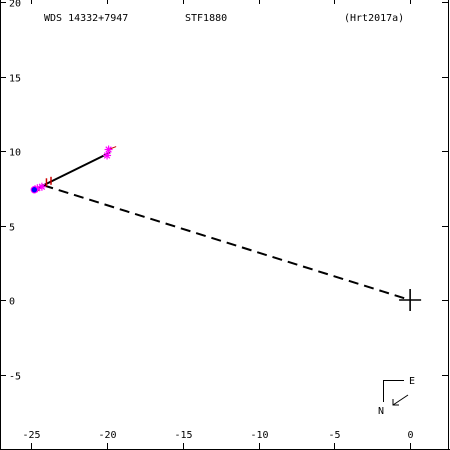  What do you see at coordinates (15, 153) in the screenshot?
I see `y-tick-label: 10` at bounding box center [15, 153].